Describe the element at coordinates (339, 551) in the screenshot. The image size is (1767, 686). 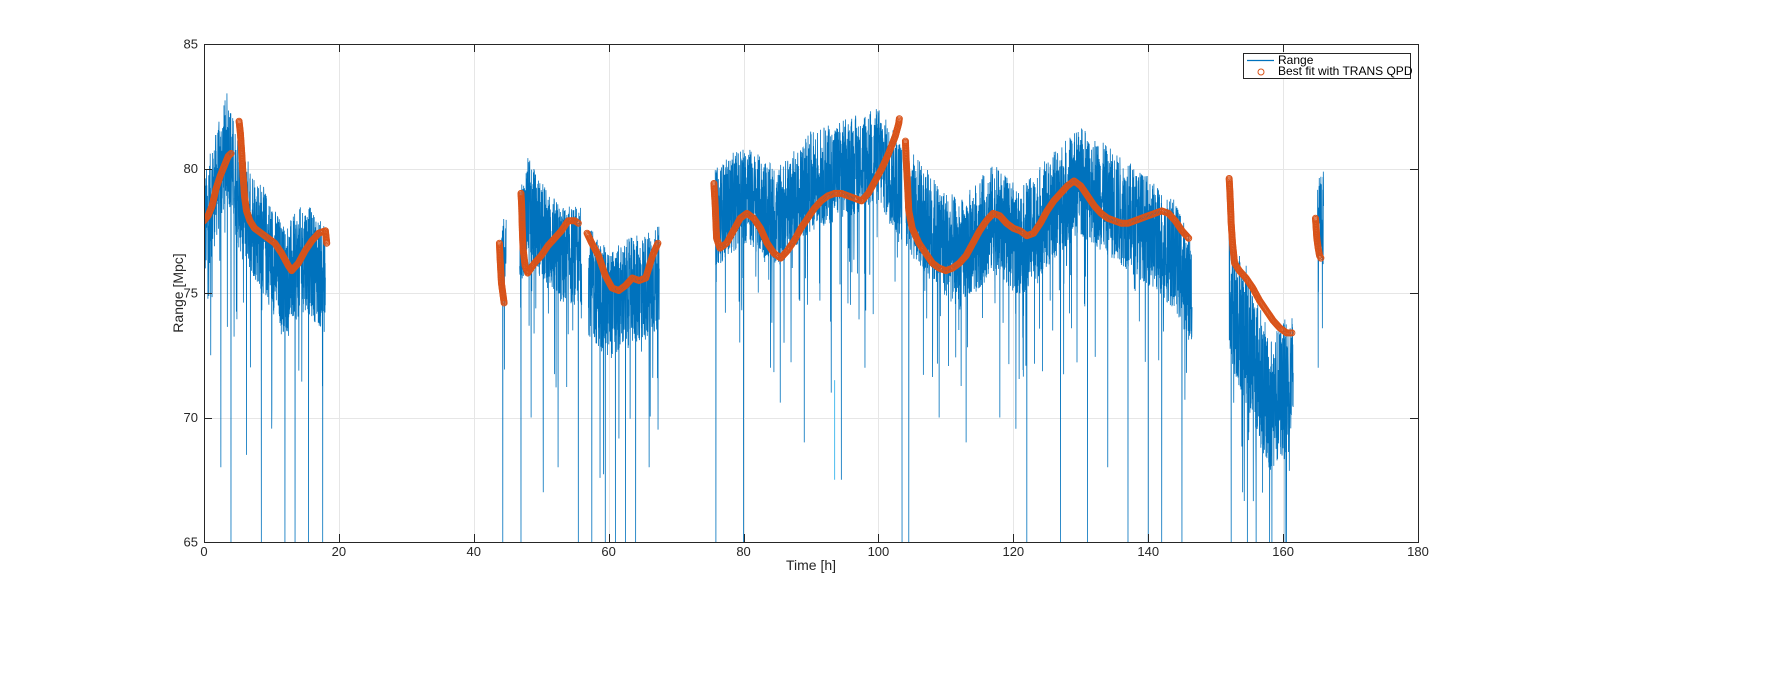
I see `x-tick-label: 20` at that location.